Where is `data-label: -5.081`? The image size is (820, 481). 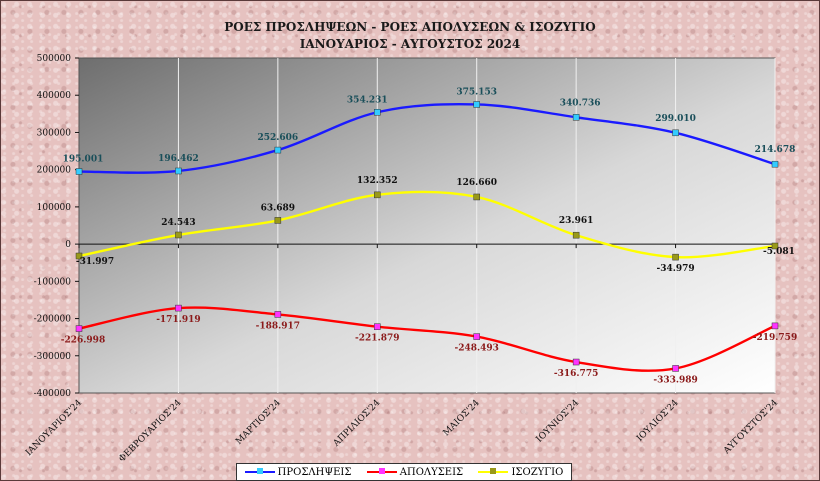 data-label: -5.081 is located at coordinates (779, 252).